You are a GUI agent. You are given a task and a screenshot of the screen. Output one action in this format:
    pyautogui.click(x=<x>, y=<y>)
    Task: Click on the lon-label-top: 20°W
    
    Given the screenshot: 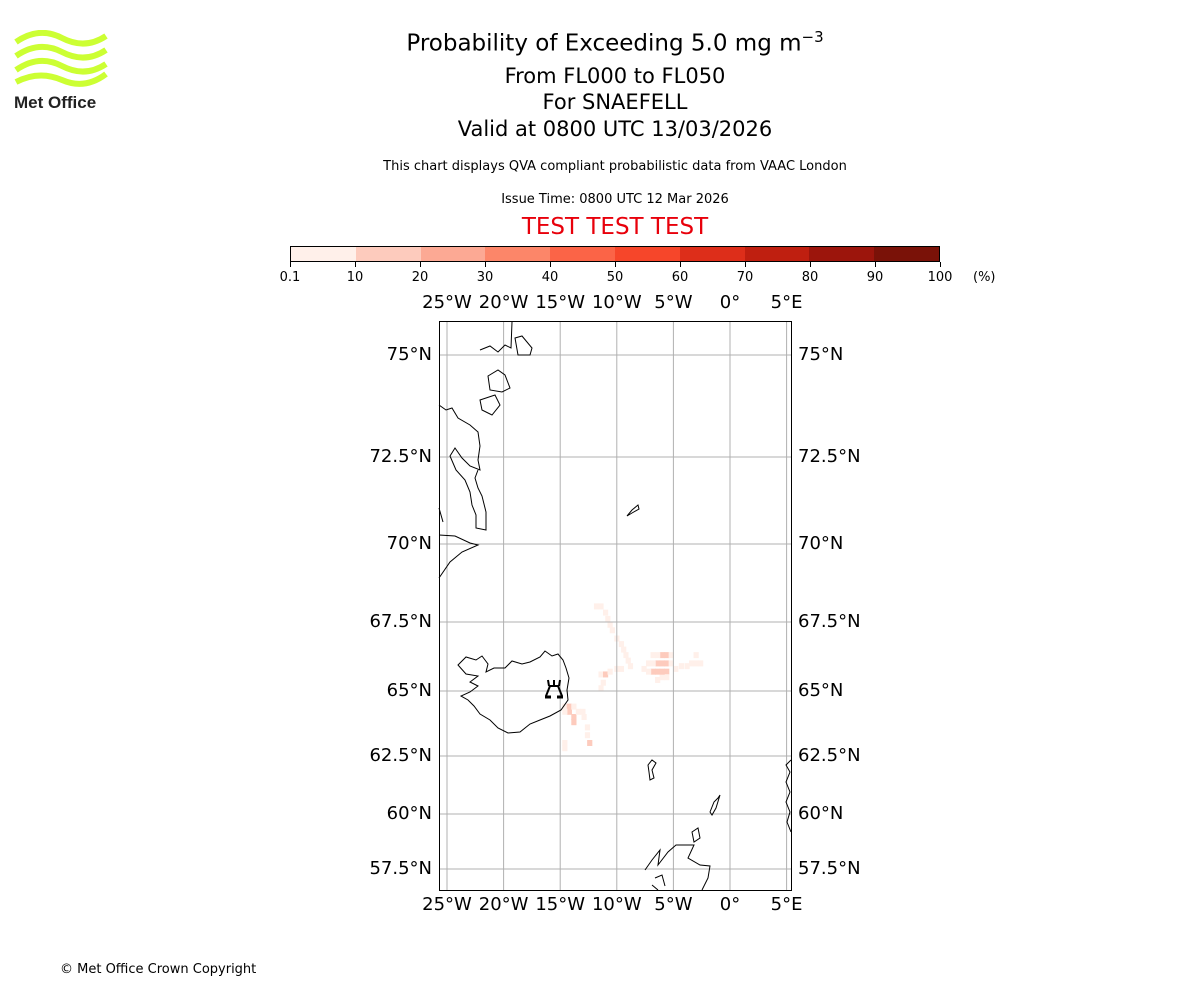 What is the action you would take?
    pyautogui.click(x=503, y=302)
    